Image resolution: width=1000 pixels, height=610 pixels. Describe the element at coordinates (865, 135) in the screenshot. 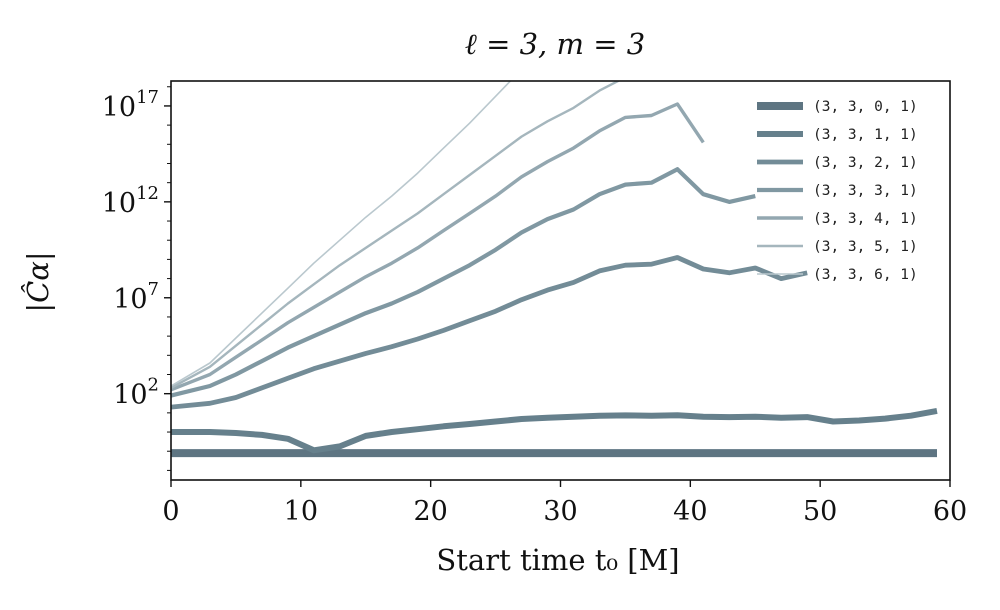

I see `legend-label: (3, 3, 1, 1)` at that location.